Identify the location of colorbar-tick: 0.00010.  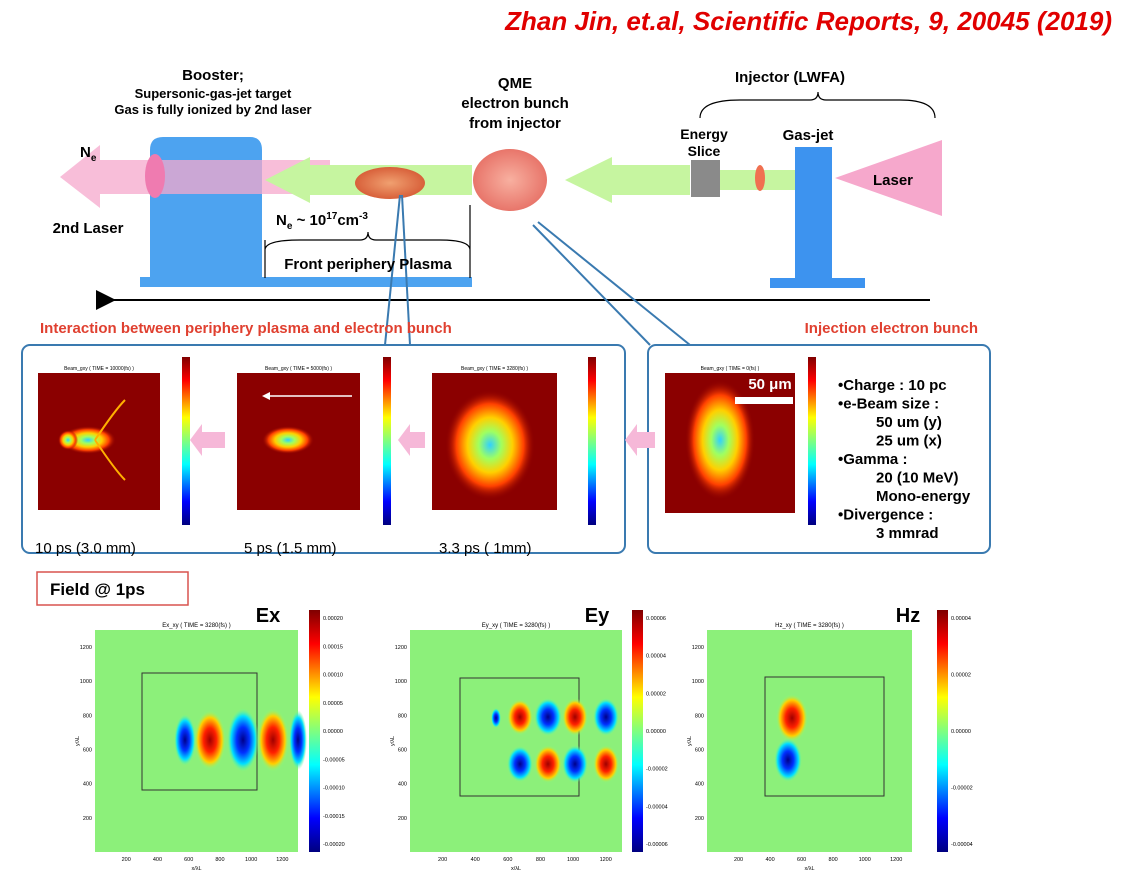
(333, 676).